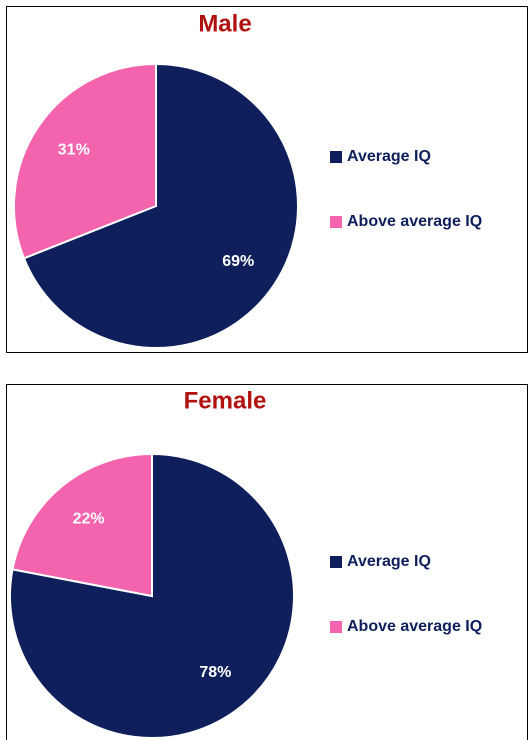  Describe the element at coordinates (89, 519) in the screenshot. I see `slice-label: 22%` at that location.